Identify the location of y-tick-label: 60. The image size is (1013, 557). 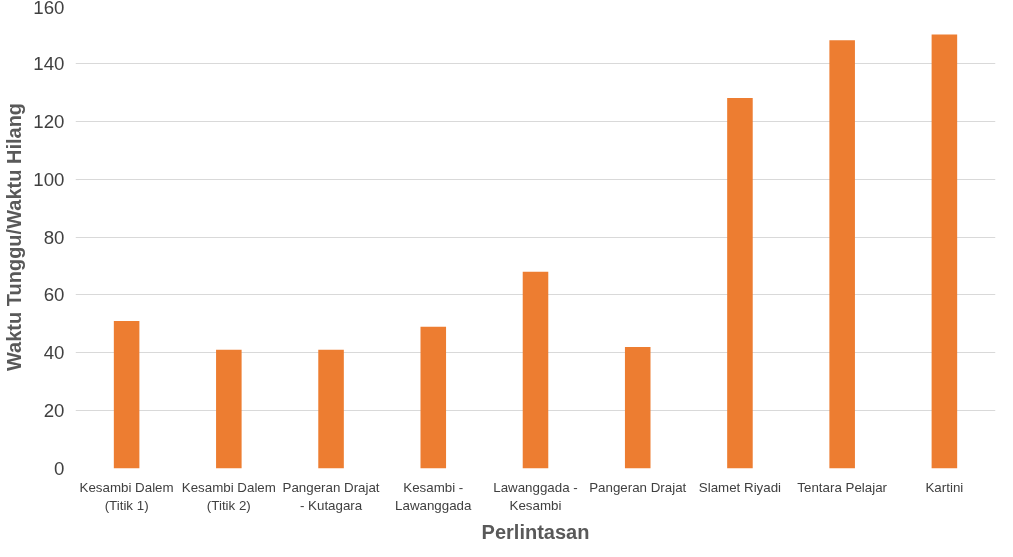
(54, 295).